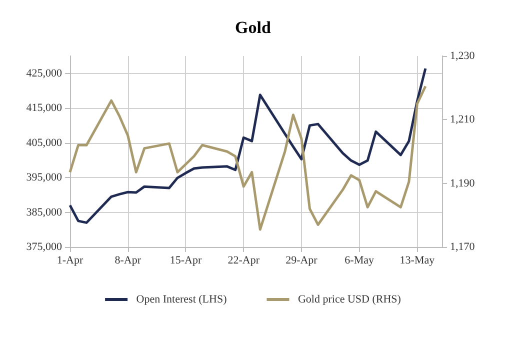 The image size is (508, 342). I want to click on x-tick-label: 8-Apr, so click(128, 260).